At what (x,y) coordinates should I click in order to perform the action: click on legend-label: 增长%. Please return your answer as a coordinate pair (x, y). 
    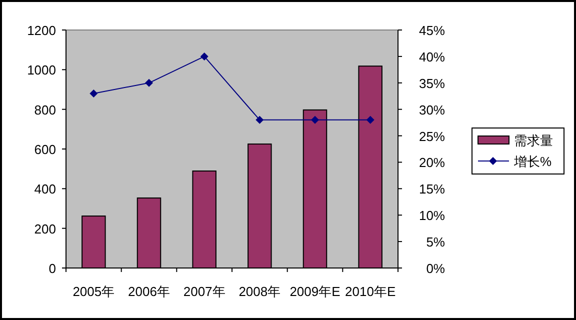
    Looking at the image, I should click on (532, 161).